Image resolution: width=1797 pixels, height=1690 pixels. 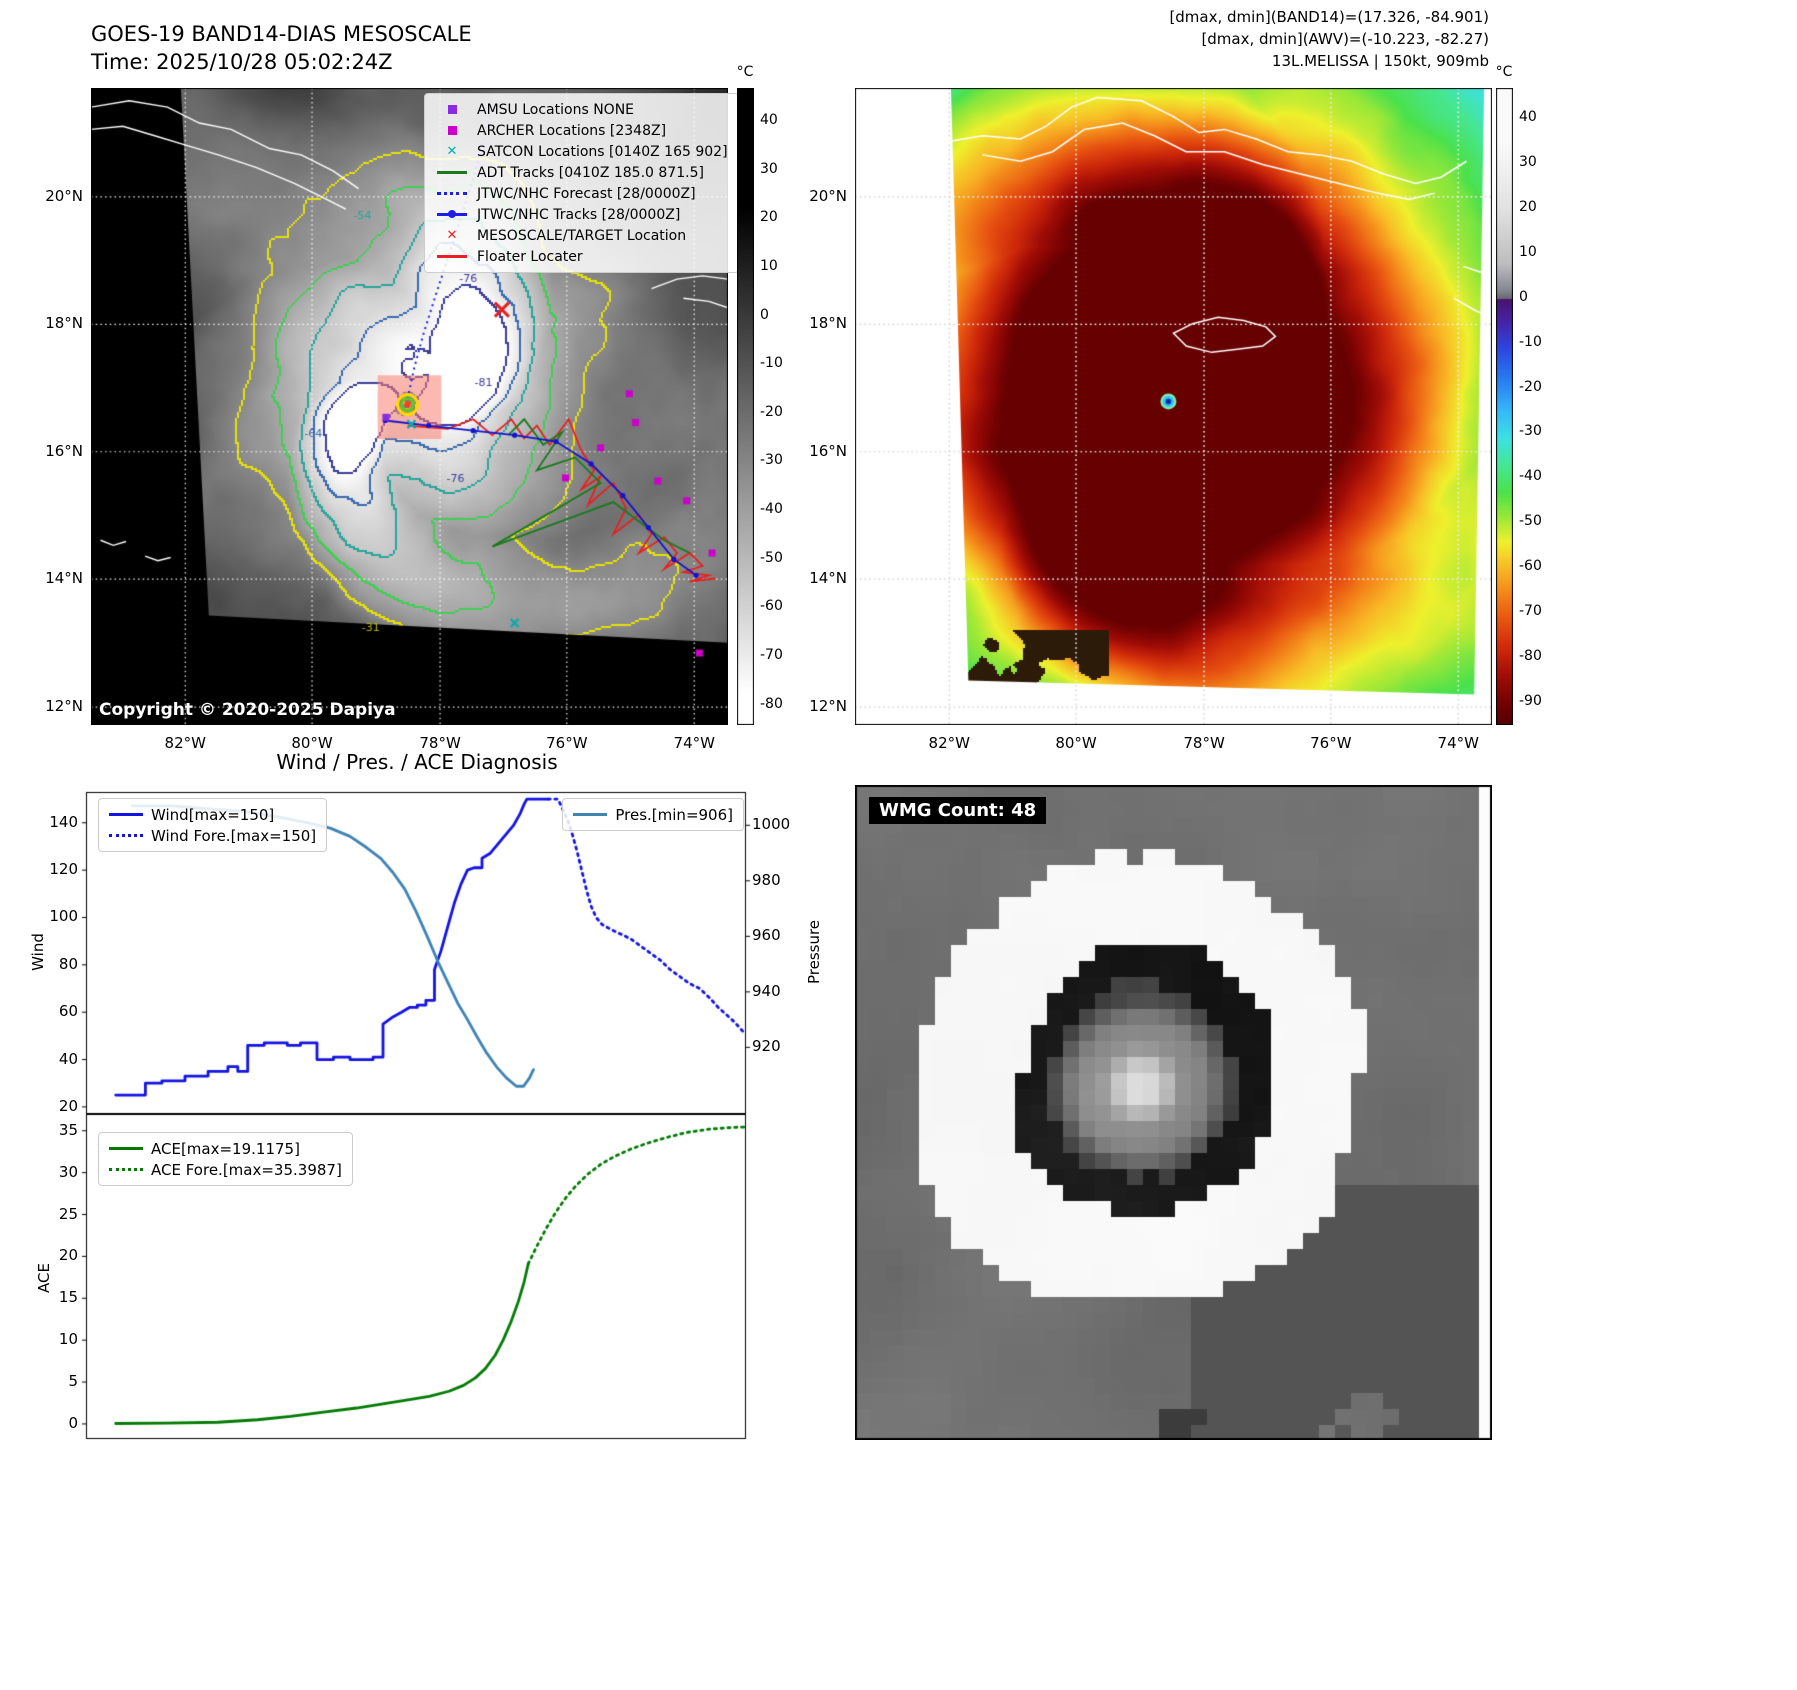 I want to click on awv-colorbar-tick: -30, so click(x=1530, y=431).